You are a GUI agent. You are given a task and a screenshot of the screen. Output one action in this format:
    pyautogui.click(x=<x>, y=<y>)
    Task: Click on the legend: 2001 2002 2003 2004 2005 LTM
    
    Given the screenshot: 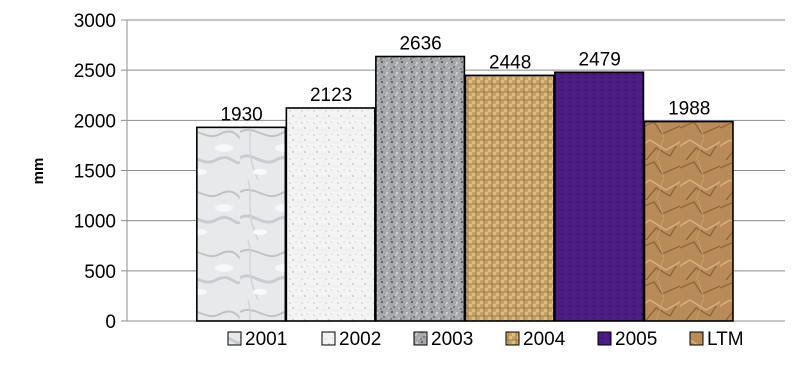 What is the action you would take?
    pyautogui.click(x=485, y=339)
    